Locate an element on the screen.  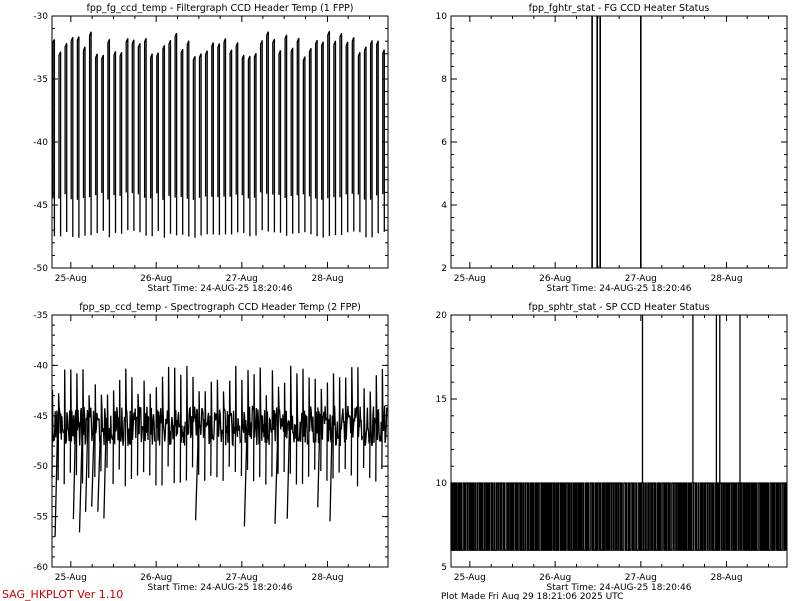
footer-version-label: SAG_HKPLOT Ver 1.10 is located at coordinates (63, 594).